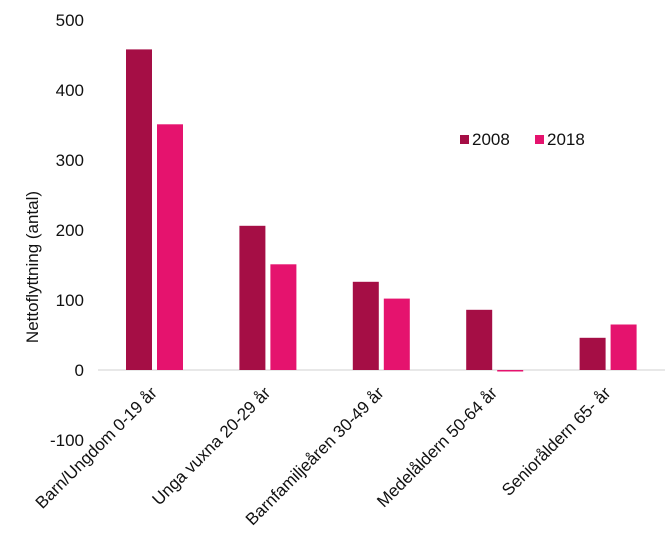  I want to click on x-category-label: Senioråldern 65- år, so click(556, 441).